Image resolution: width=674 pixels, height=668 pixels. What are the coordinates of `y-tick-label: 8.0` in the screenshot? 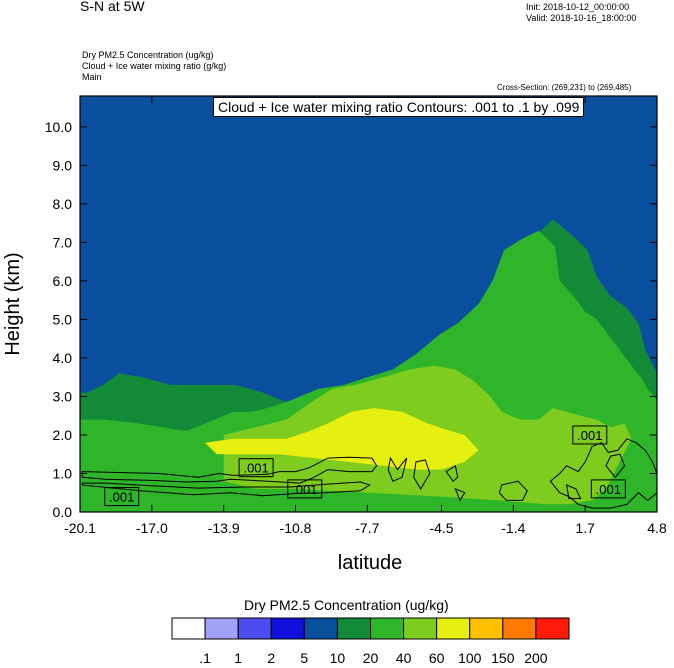 It's located at (63, 204).